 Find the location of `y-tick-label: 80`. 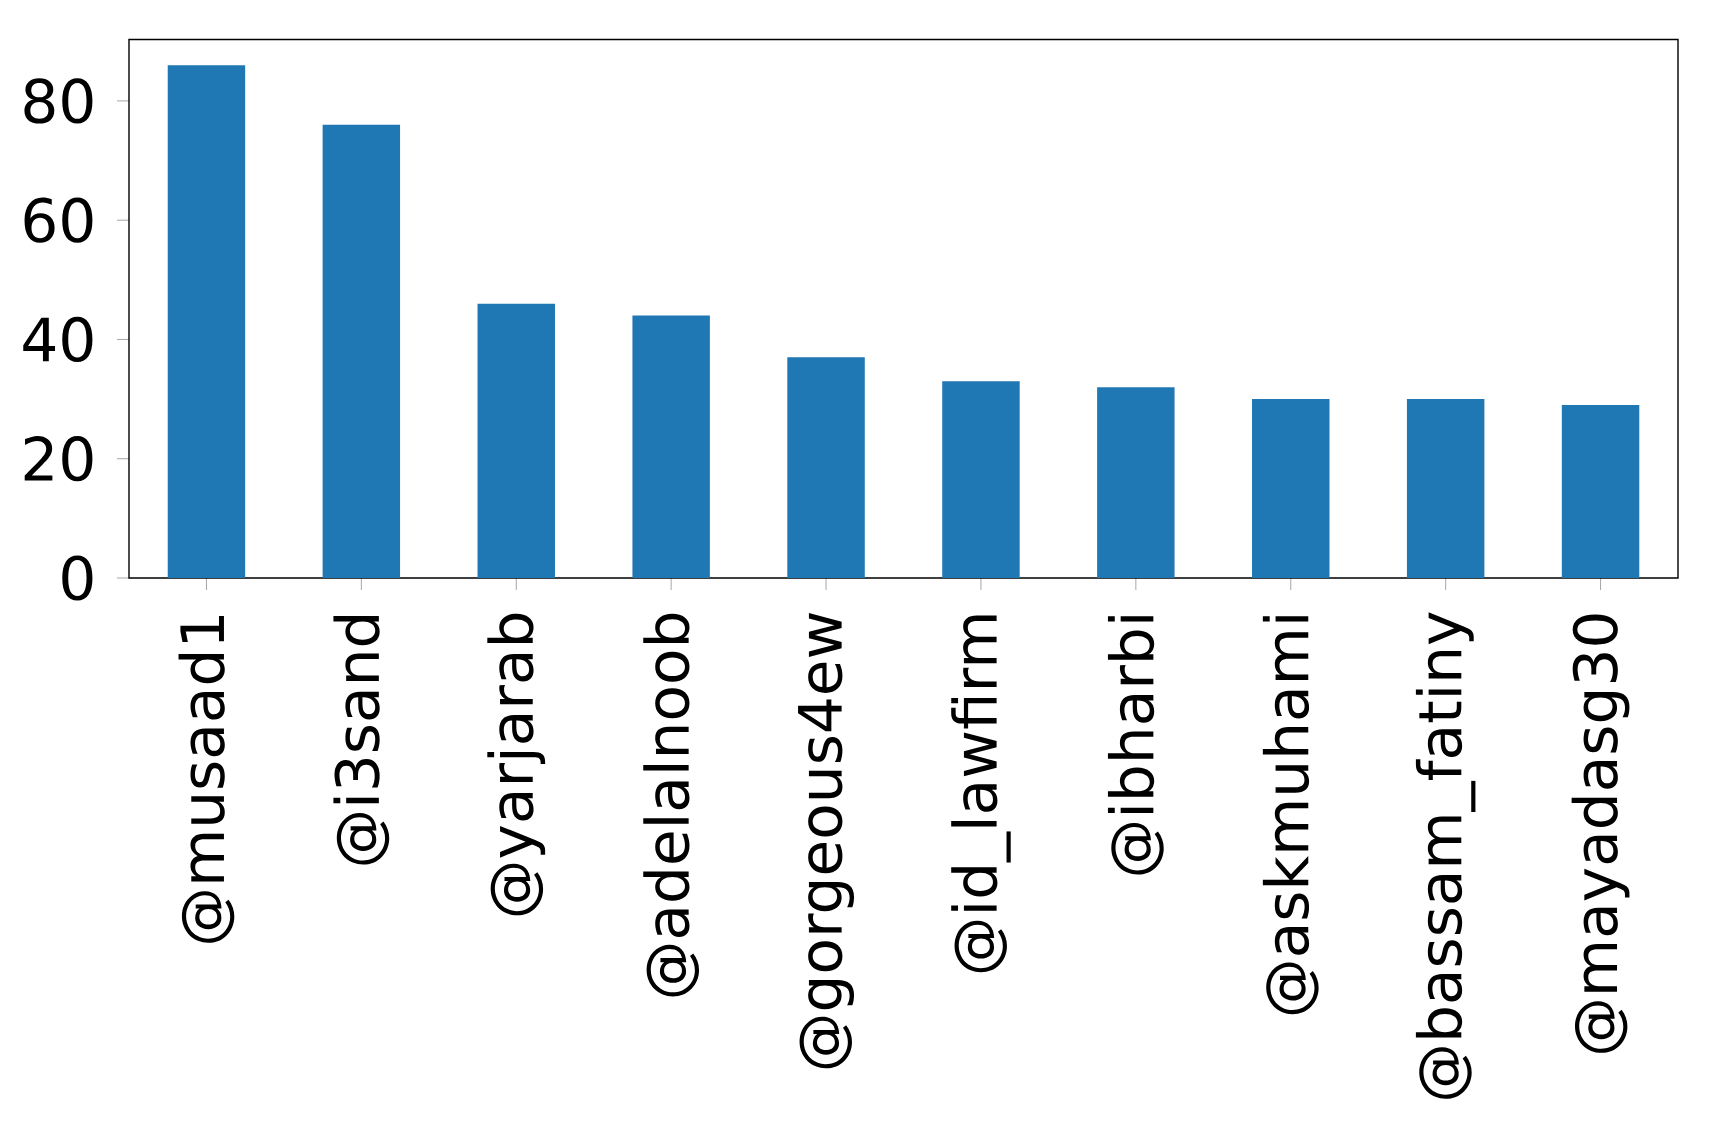

y-tick-label: 80 is located at coordinates (58, 101).